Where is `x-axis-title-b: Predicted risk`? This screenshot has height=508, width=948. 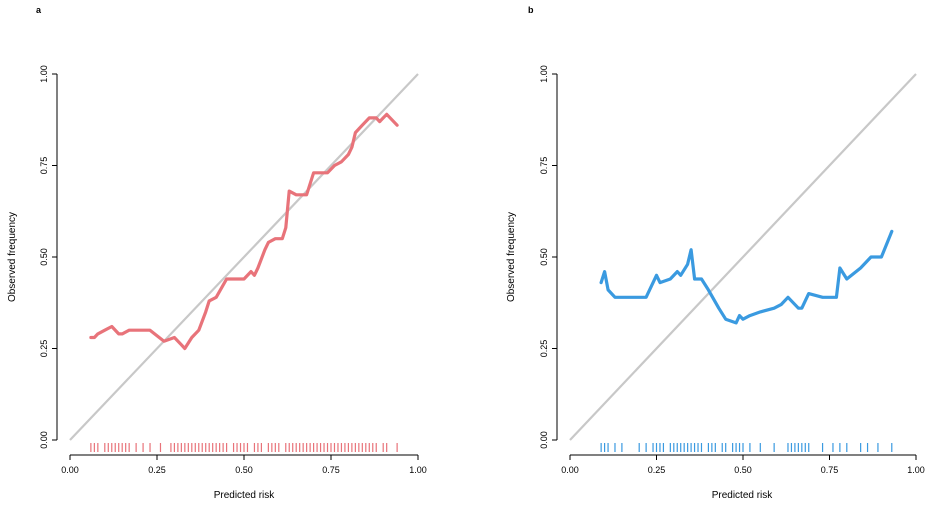
x-axis-title-b: Predicted risk is located at coordinates (743, 495).